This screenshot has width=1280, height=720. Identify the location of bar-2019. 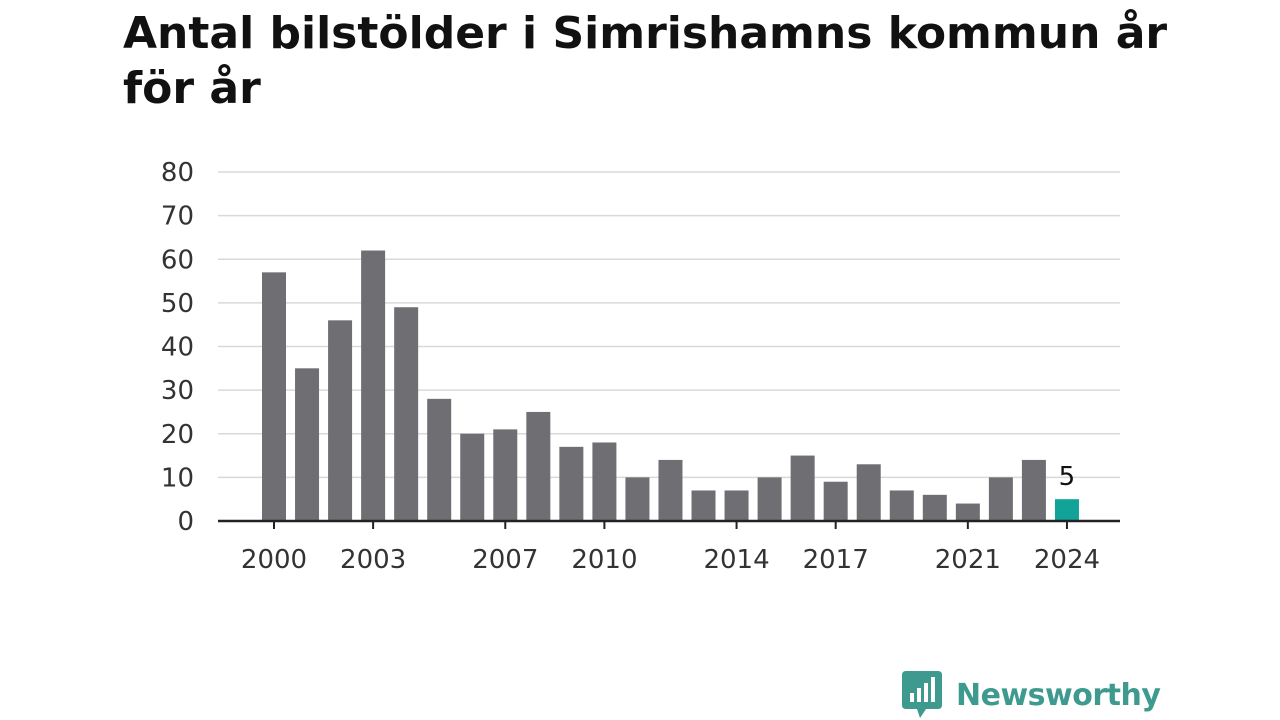
(901, 505).